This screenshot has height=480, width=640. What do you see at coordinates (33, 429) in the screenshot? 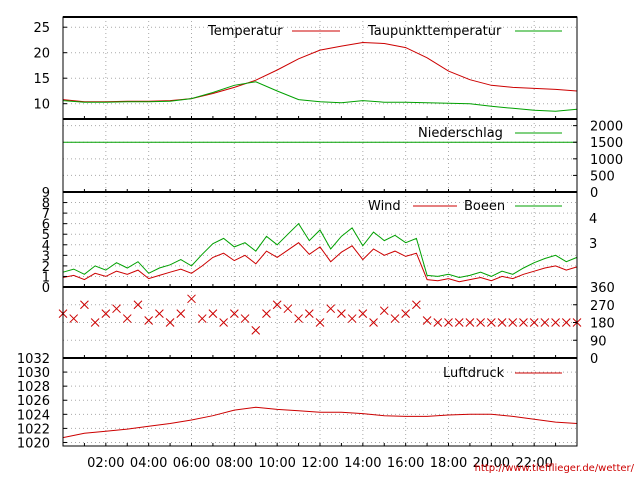
I see `y-tick-label: 1022` at bounding box center [33, 429].